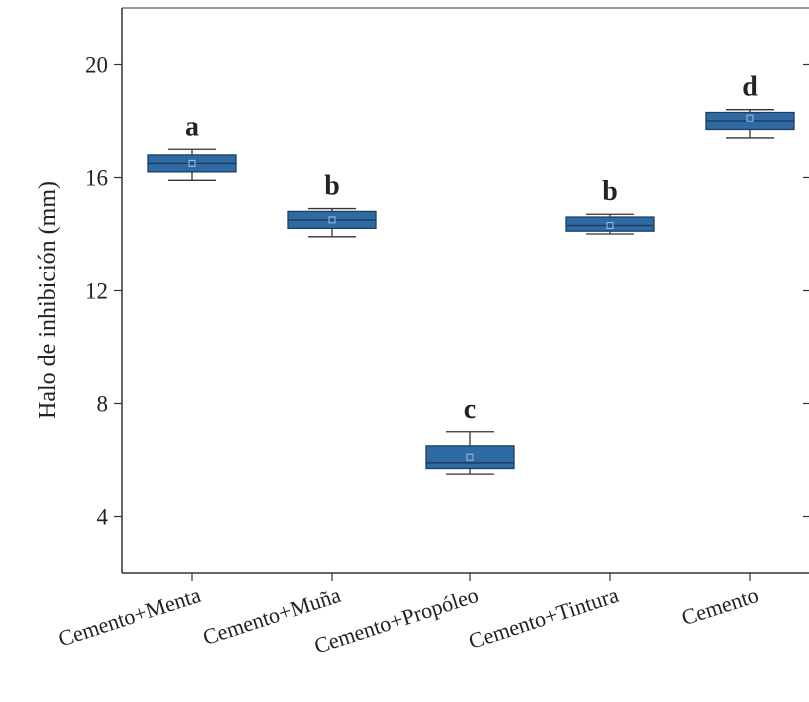  What do you see at coordinates (96, 65) in the screenshot?
I see `y-tick-label: 20` at bounding box center [96, 65].